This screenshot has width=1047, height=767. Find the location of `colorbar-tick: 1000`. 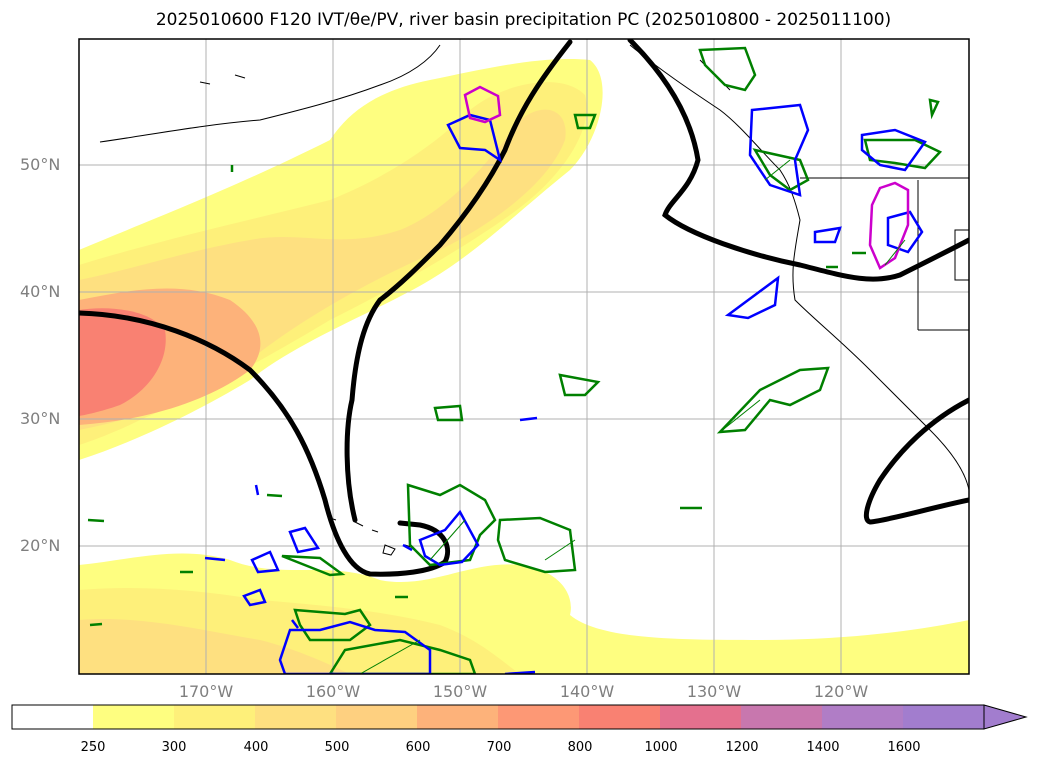

colorbar-tick: 1000 is located at coordinates (661, 747).